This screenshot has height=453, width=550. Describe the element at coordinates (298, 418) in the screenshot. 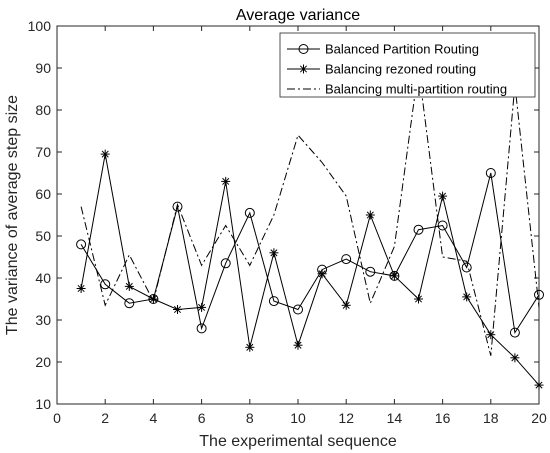

I see `x-tick-label: 10` at that location.